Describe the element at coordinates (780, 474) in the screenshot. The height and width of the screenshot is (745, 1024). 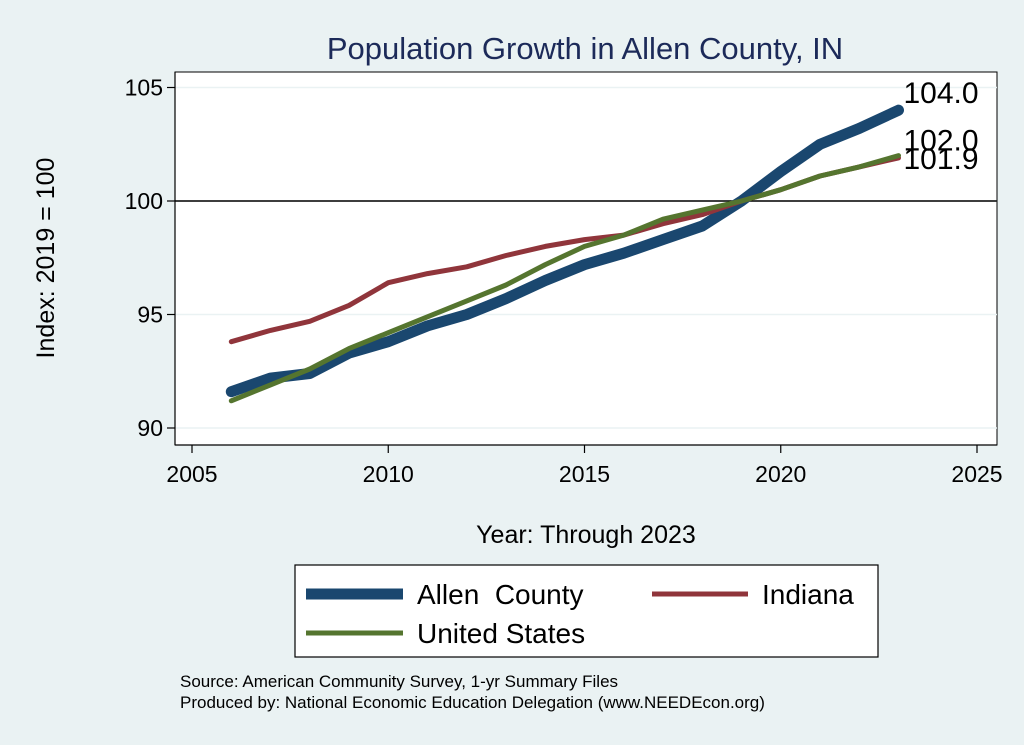
I see `x-tick-label-2020: 2020` at that location.